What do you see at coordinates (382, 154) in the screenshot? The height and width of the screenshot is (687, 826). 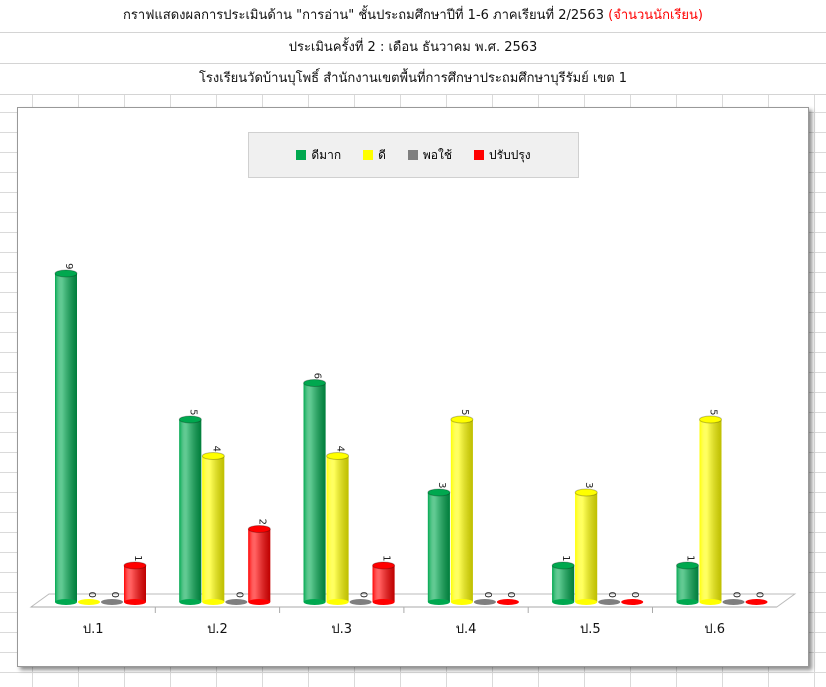 I see `legend-label: ดี` at bounding box center [382, 154].